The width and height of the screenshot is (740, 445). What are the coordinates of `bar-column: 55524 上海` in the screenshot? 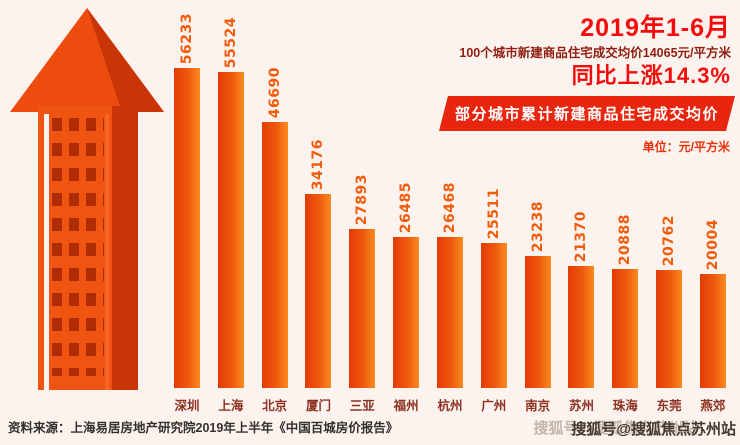 It's located at (231, 214).